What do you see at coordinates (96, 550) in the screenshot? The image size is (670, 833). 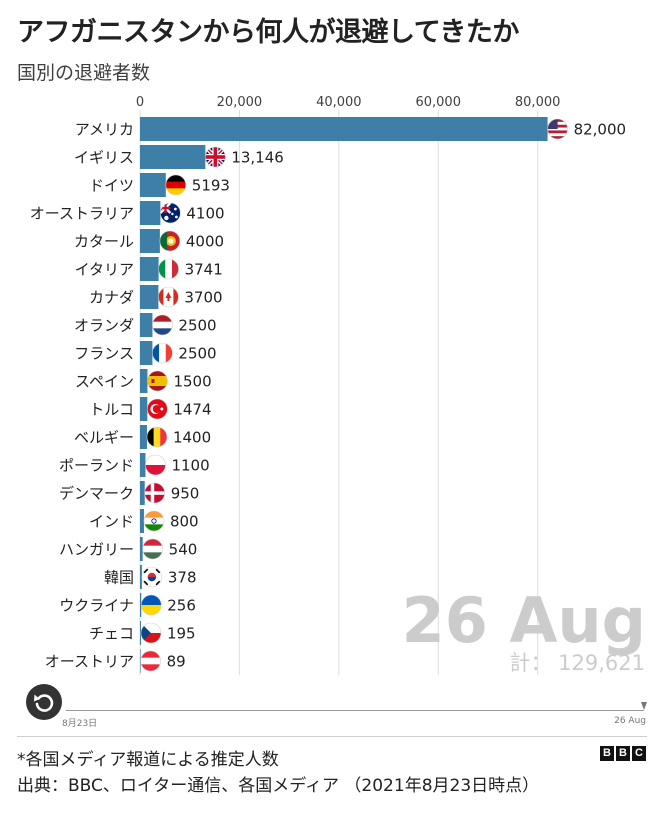 I see `category-label: ハンガリー` at bounding box center [96, 550].